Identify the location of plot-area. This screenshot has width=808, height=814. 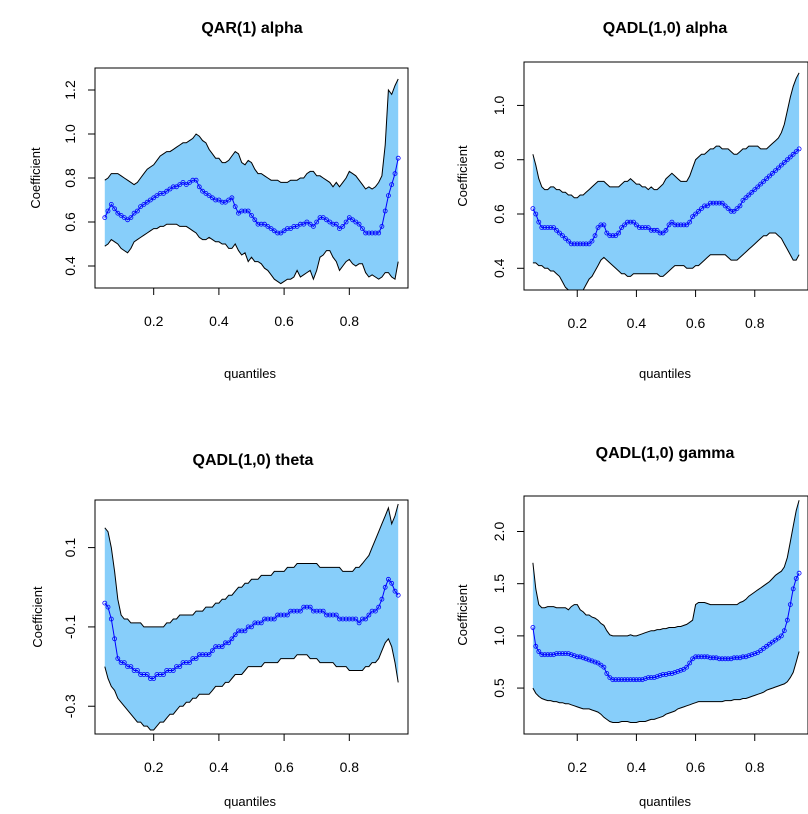
(666, 181).